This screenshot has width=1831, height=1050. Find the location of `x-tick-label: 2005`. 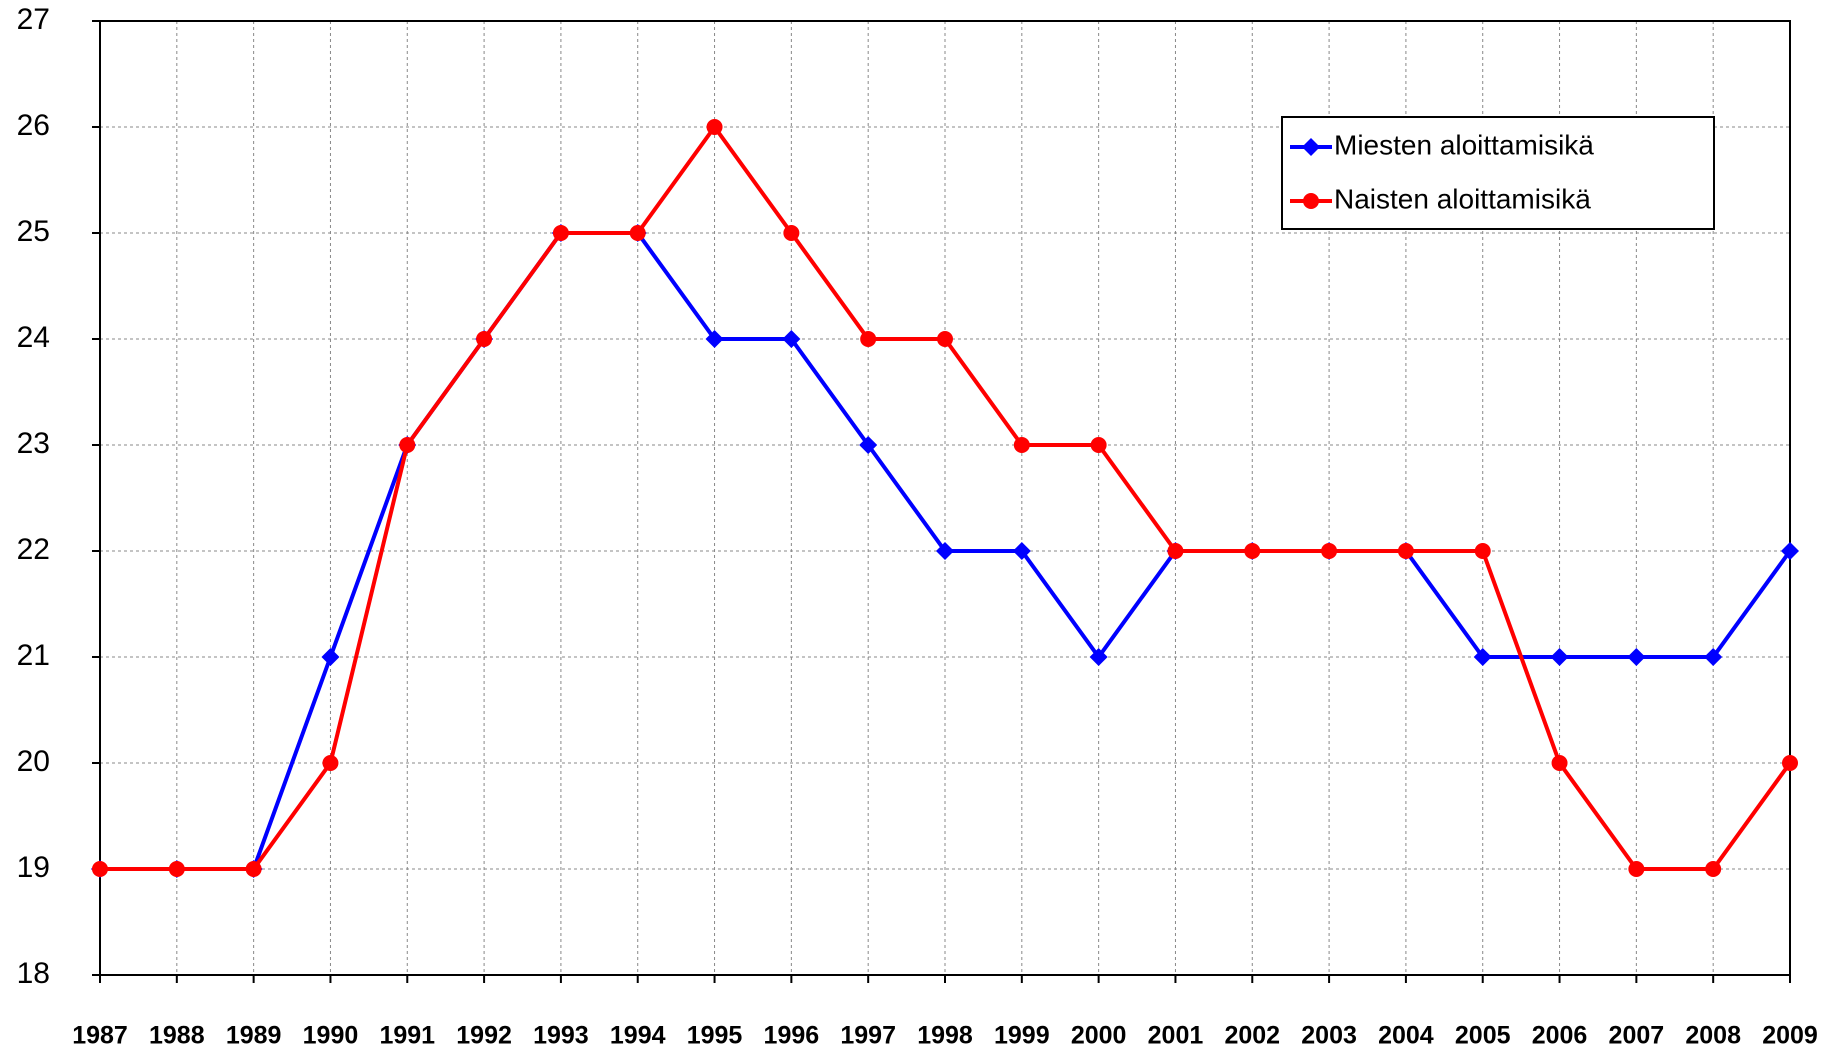

x-tick-label: 2005 is located at coordinates (1483, 1036).